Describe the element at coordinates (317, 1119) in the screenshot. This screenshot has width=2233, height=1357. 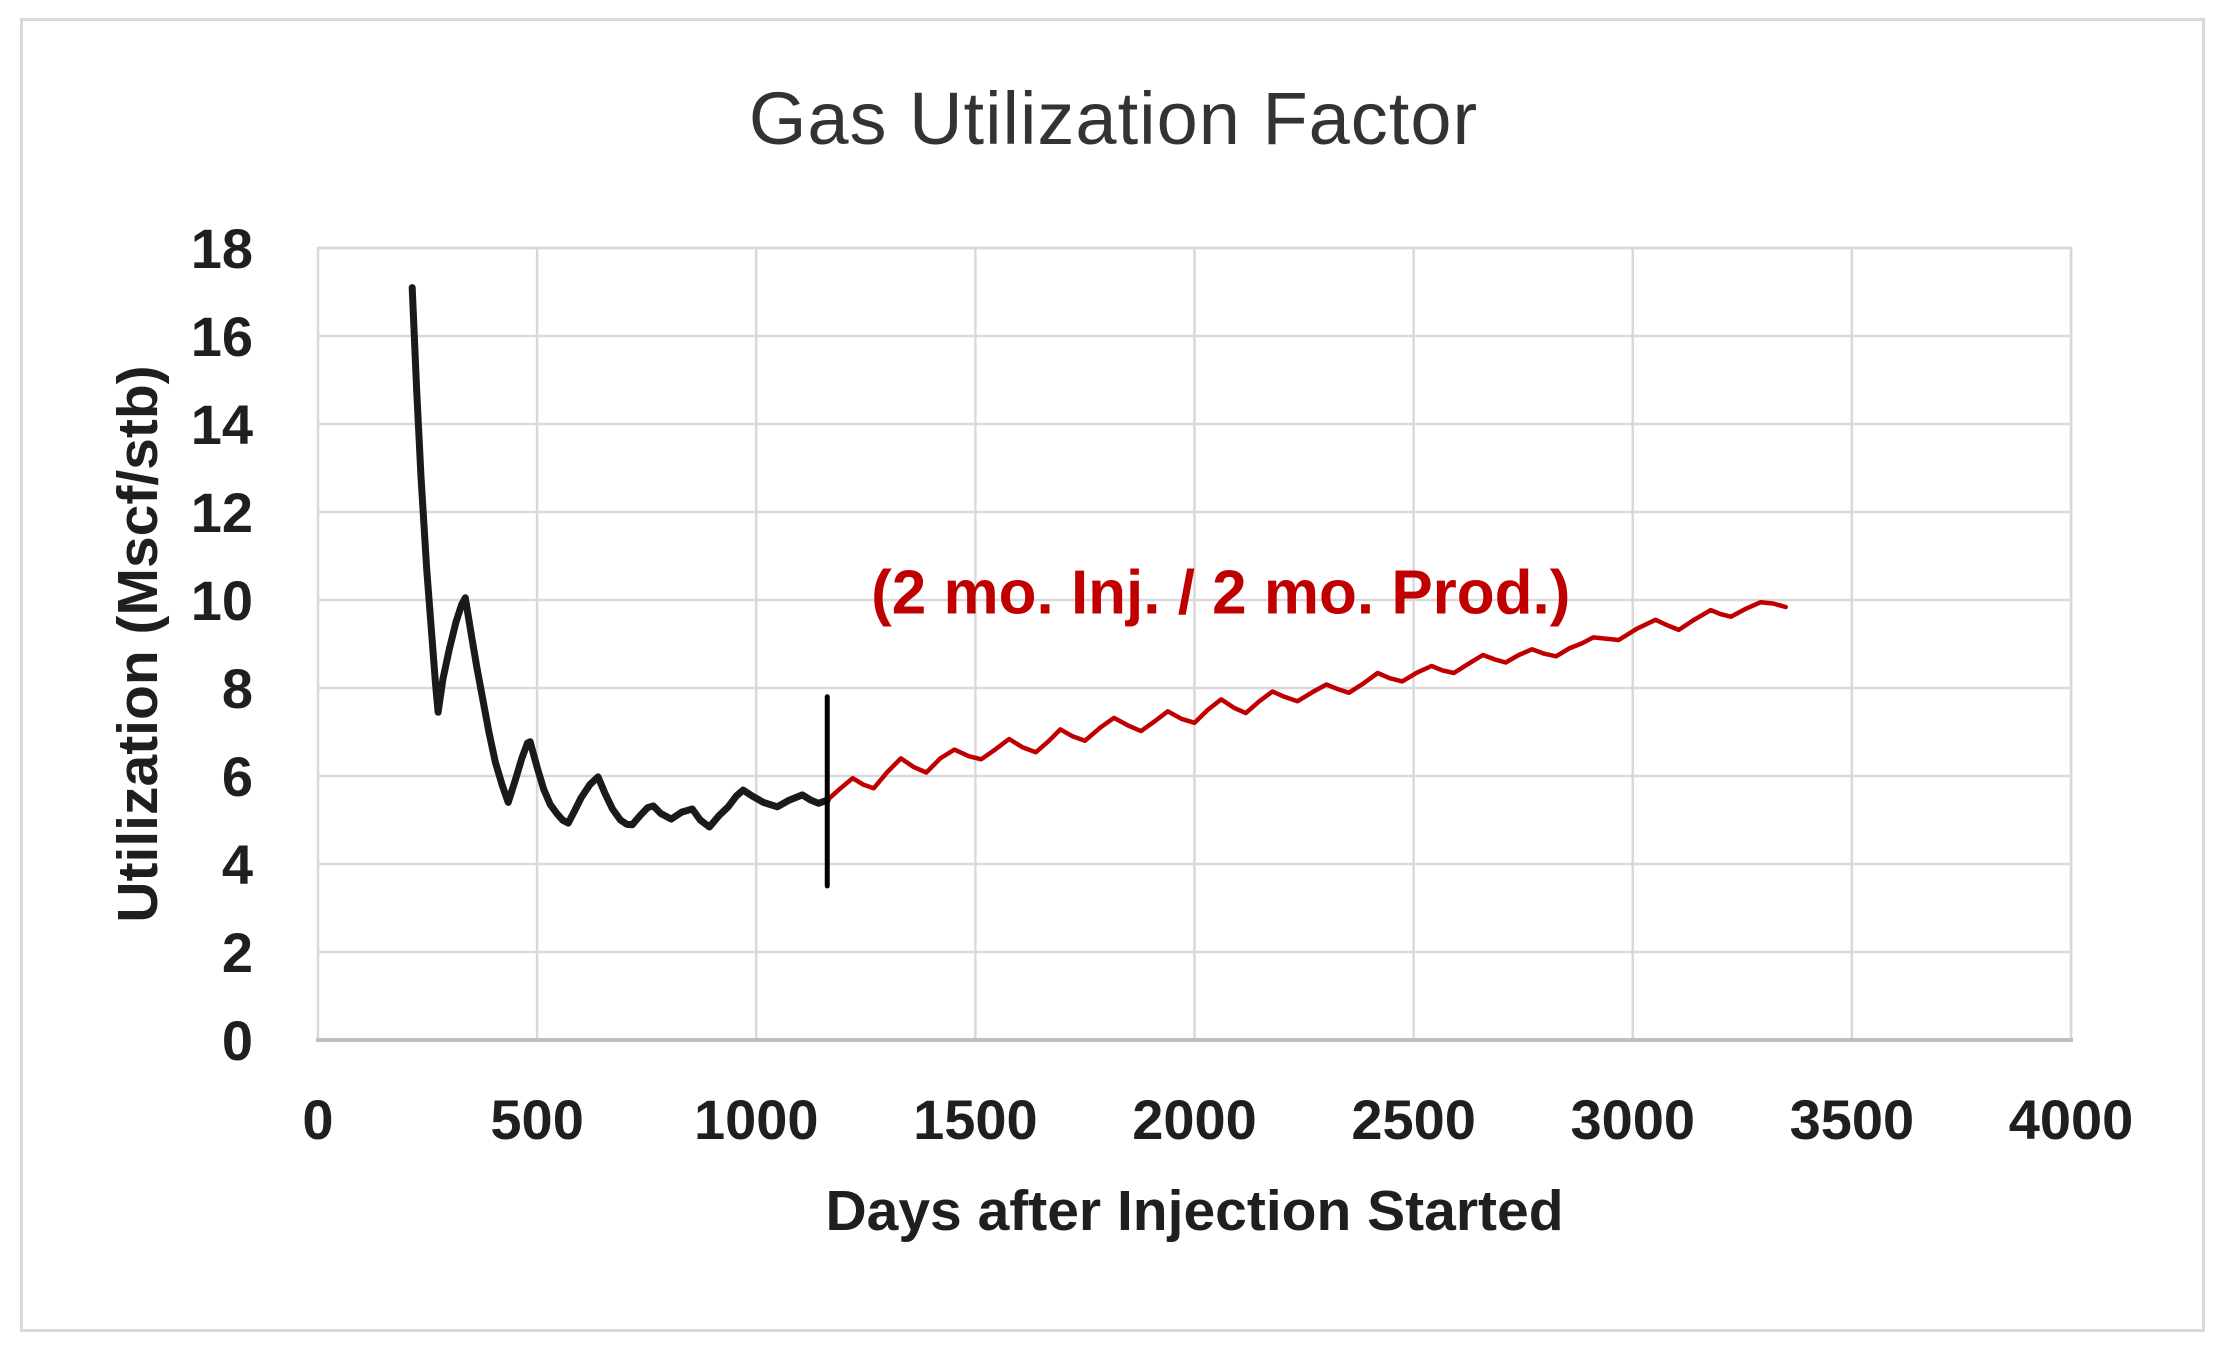
I see `x-tick-label: 0` at that location.